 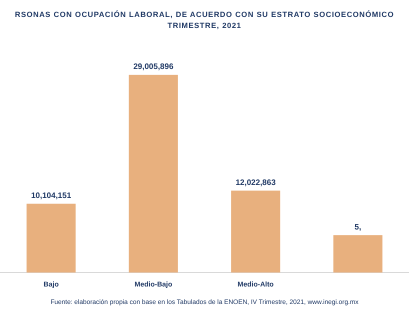 What do you see at coordinates (51, 195) in the screenshot?
I see `data-label: 10,104,151` at bounding box center [51, 195].